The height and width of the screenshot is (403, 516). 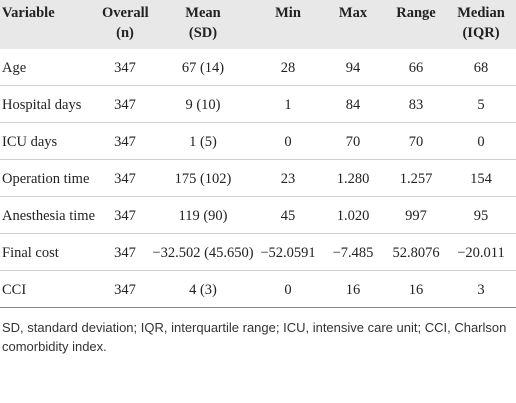 I want to click on table-cell: 997, so click(x=416, y=215).